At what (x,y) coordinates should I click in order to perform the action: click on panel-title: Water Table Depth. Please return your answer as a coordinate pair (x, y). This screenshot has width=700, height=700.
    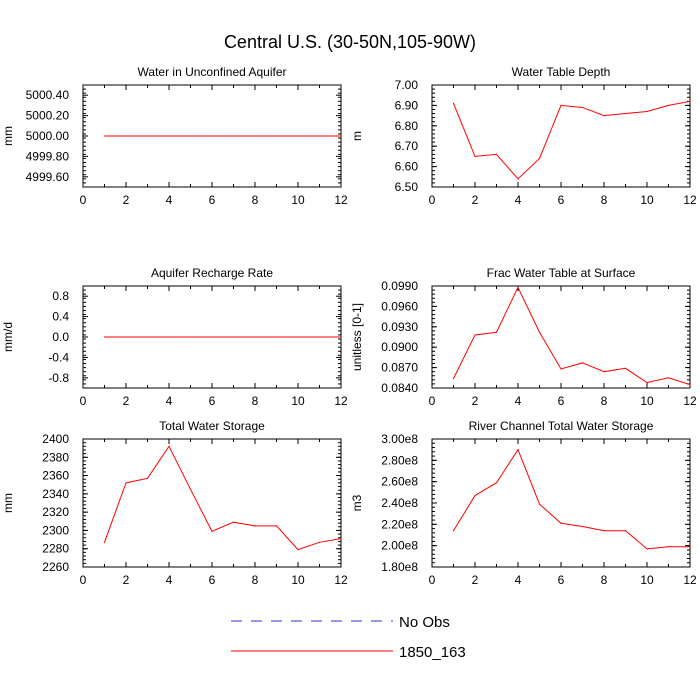
    Looking at the image, I should click on (561, 72).